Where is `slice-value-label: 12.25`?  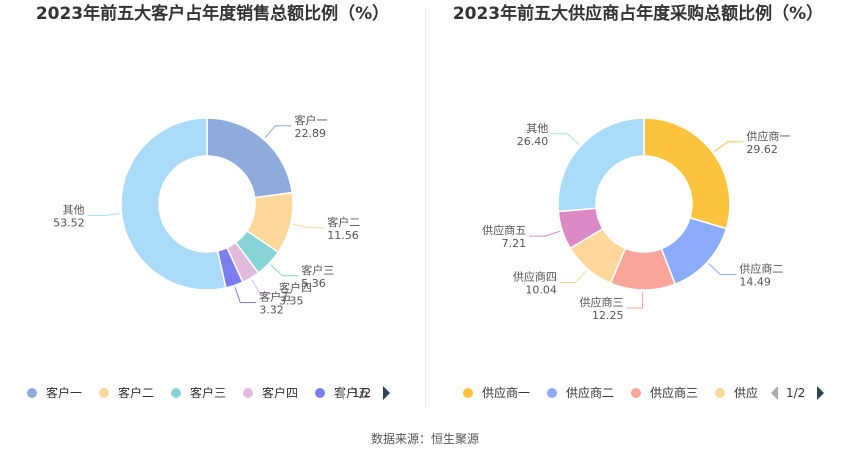
slice-value-label: 12.25 is located at coordinates (608, 315).